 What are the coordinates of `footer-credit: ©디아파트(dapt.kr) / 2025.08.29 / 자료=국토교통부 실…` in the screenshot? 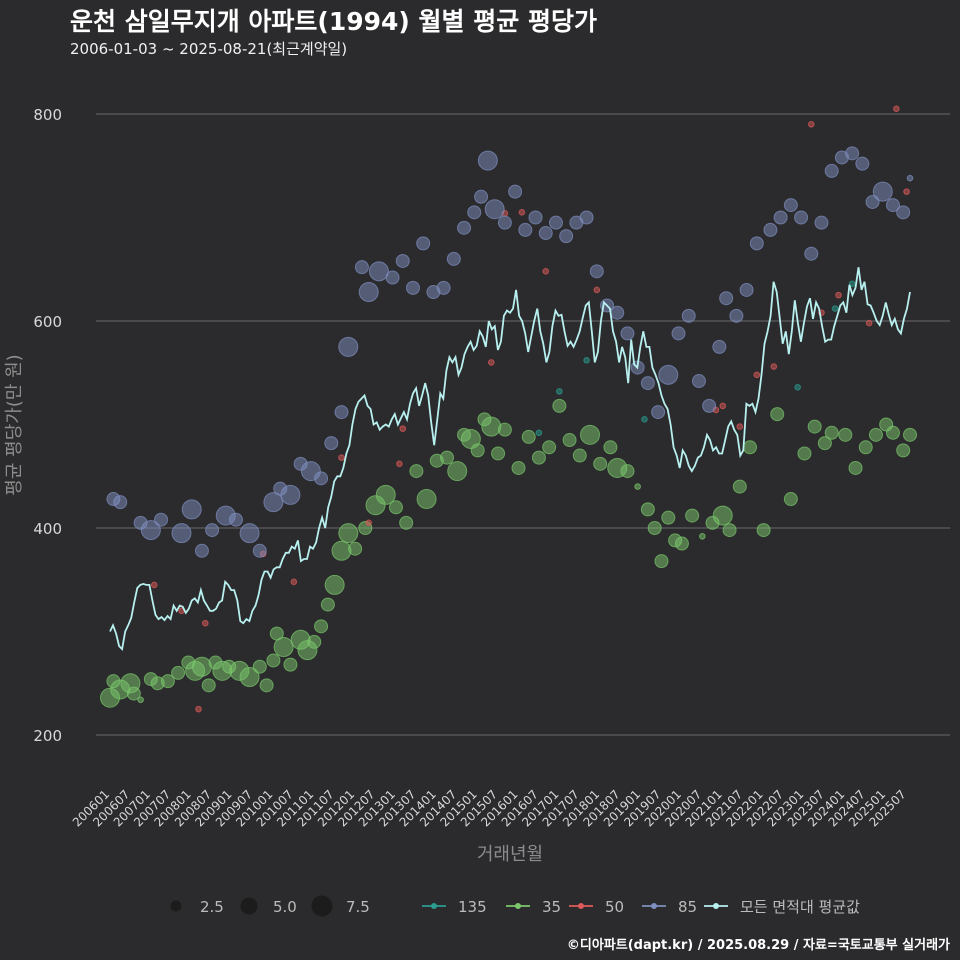 It's located at (758, 945).